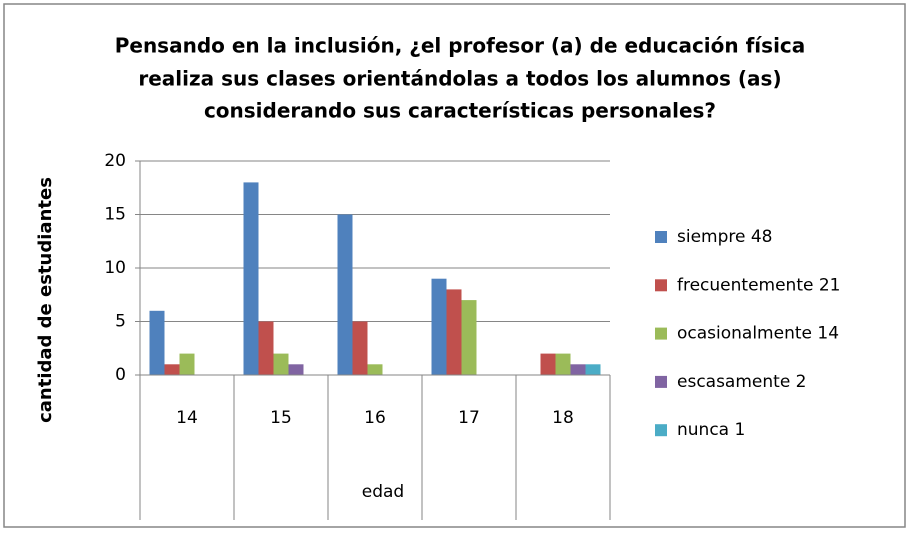 This screenshot has height=535, width=910. I want to click on y-tick-label: 0, so click(120, 375).